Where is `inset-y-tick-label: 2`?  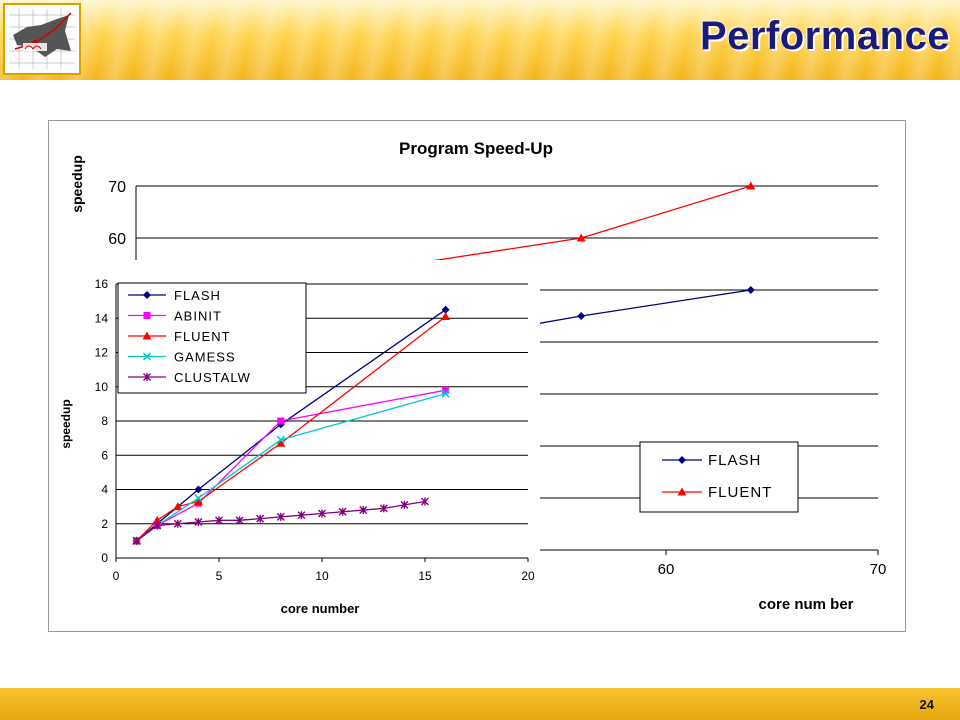
inset-y-tick-label: 2 is located at coordinates (104, 524).